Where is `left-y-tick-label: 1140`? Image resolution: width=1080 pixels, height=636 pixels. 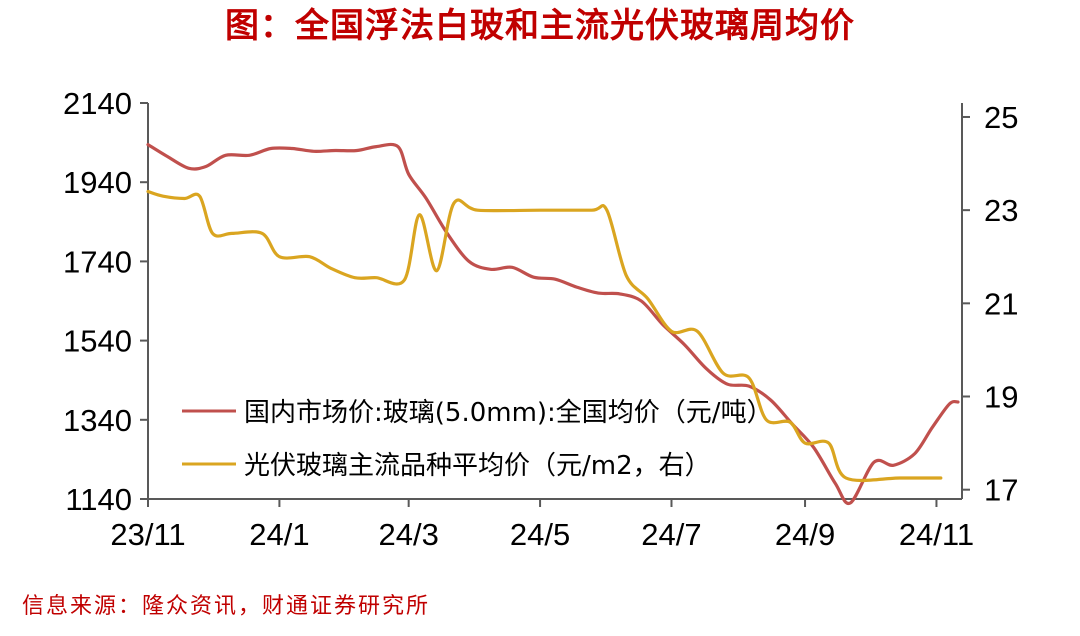 left-y-tick-label: 1140 is located at coordinates (98, 499).